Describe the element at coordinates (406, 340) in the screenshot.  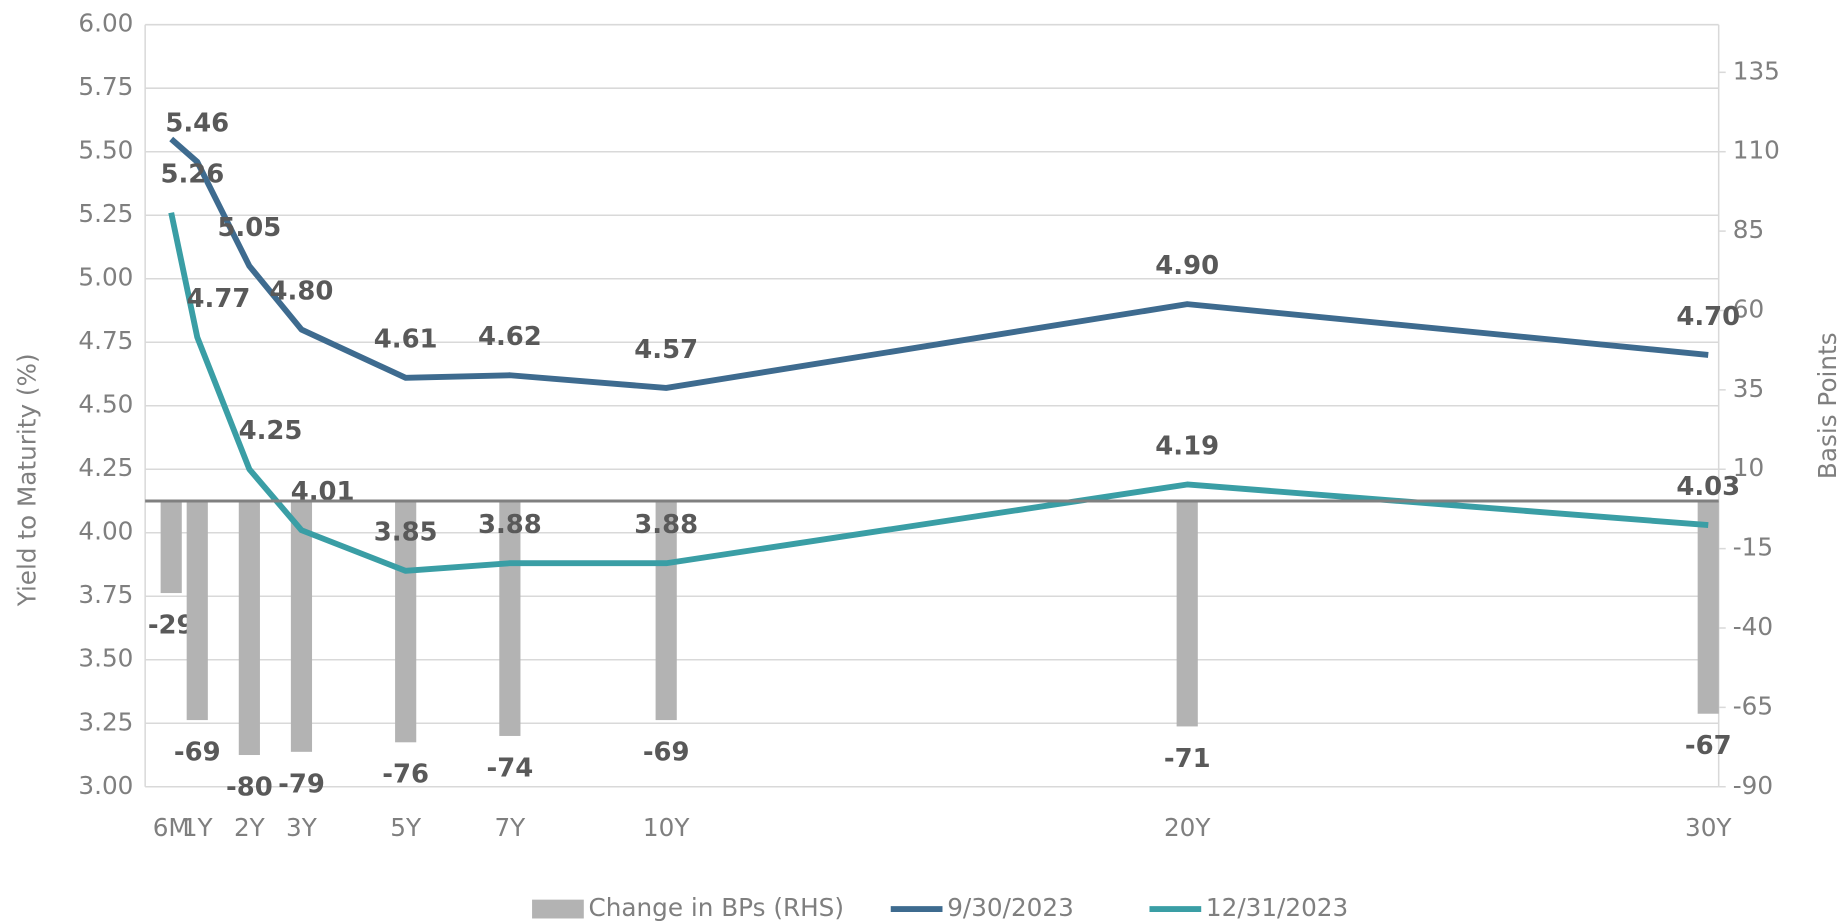
I see `data-label: 4.61` at that location.